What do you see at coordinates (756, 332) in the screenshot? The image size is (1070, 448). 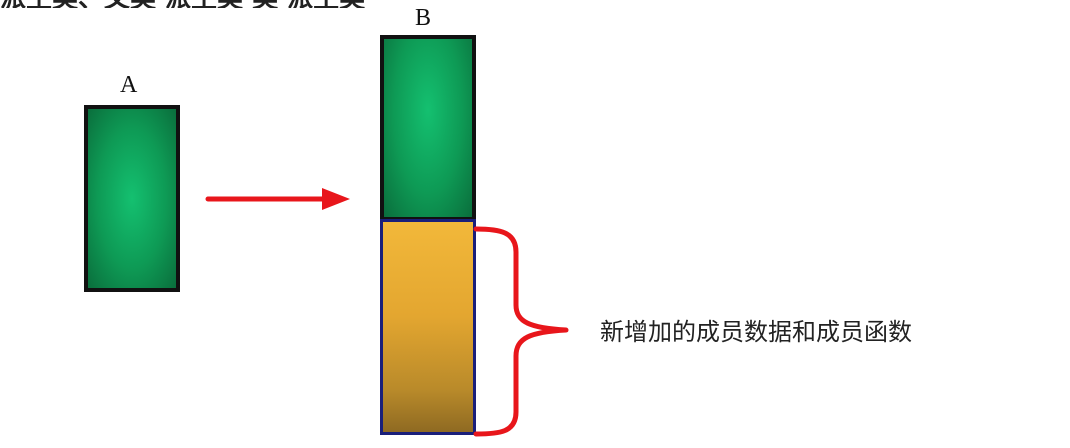 I see `new-members-note: 新增加的成员数据和成员函数` at bounding box center [756, 332].